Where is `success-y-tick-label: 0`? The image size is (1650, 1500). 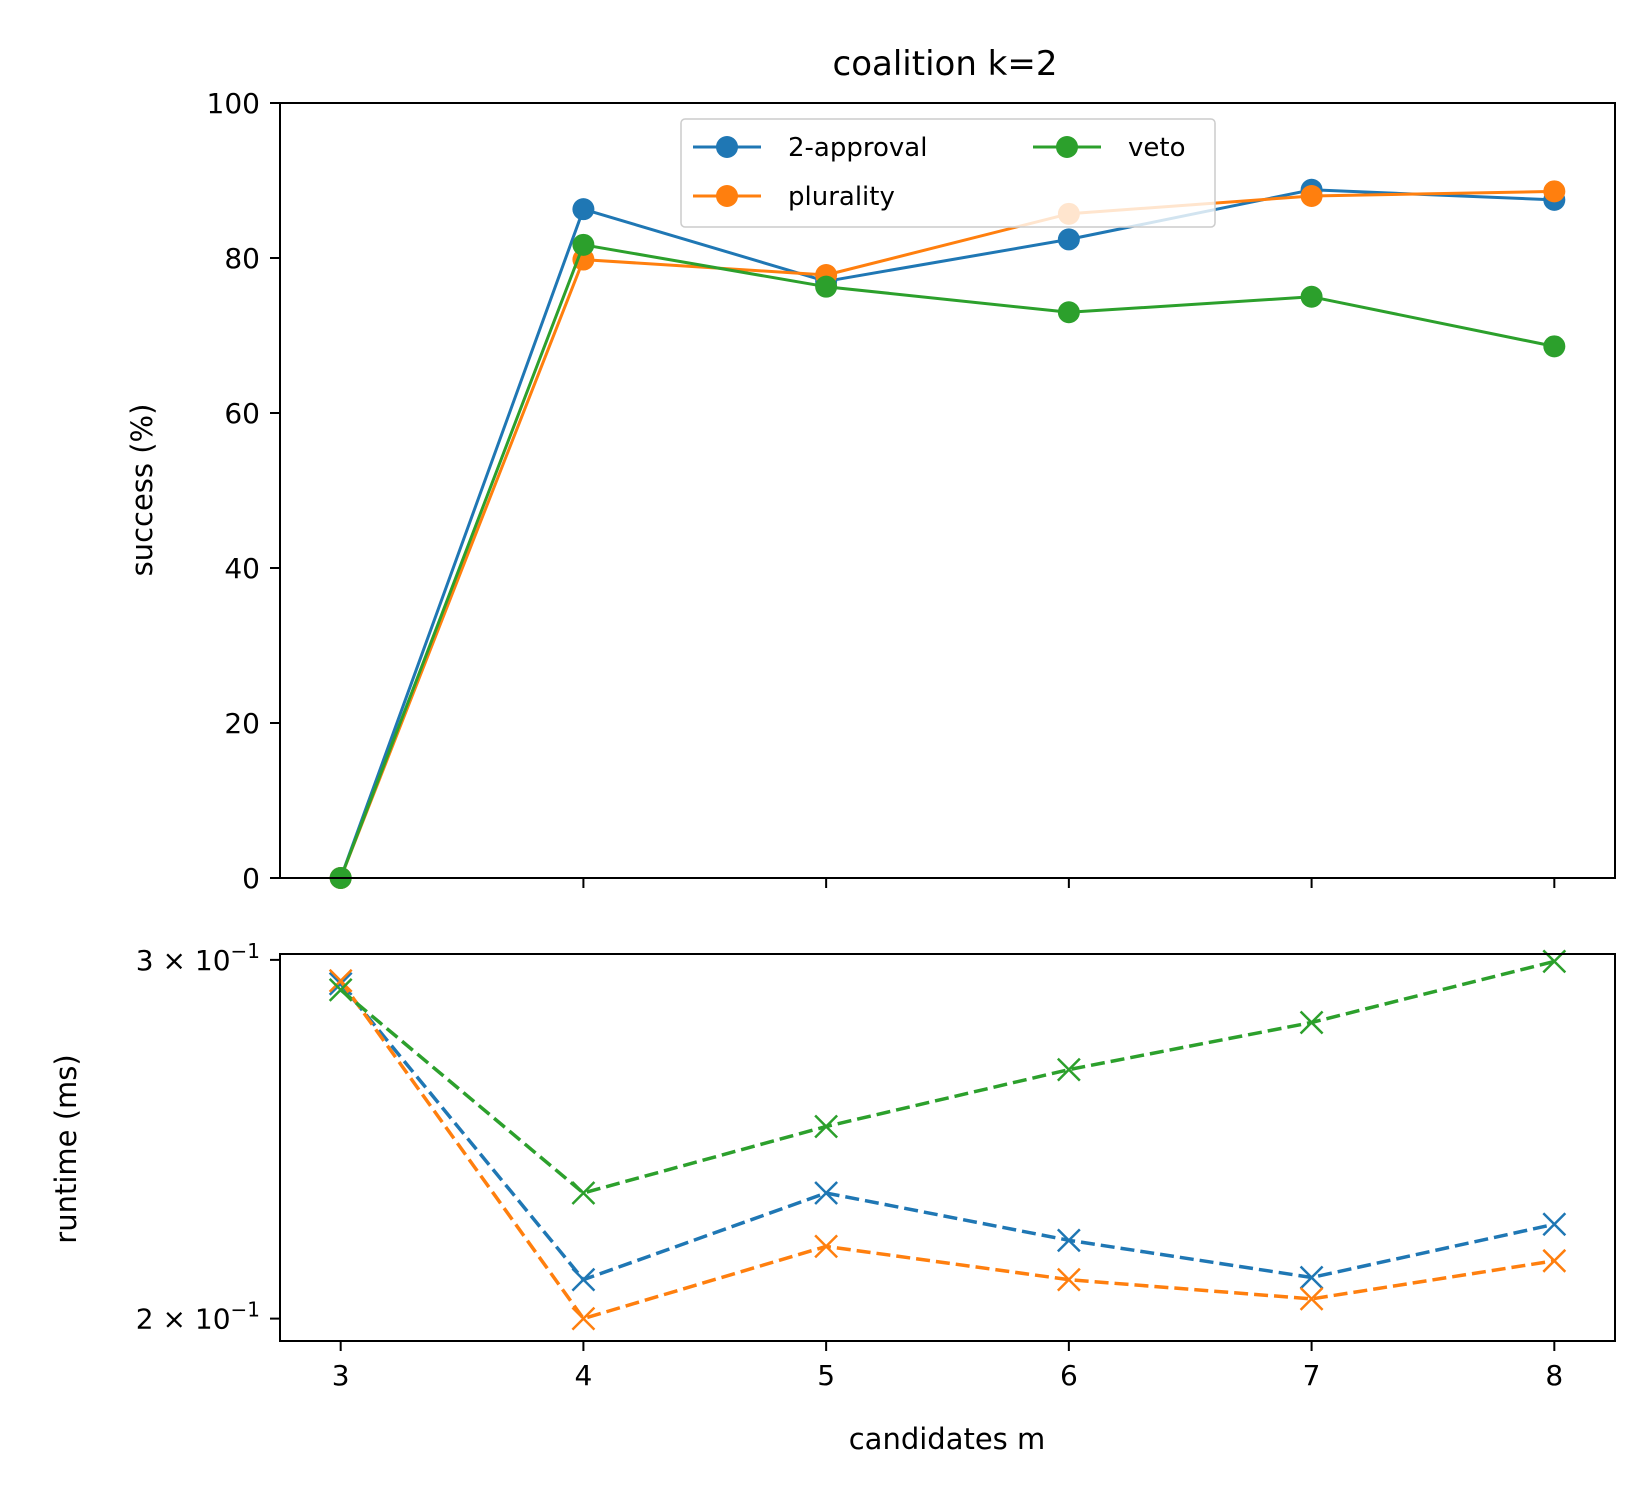
success-y-tick-label: 0 is located at coordinates (251, 878).